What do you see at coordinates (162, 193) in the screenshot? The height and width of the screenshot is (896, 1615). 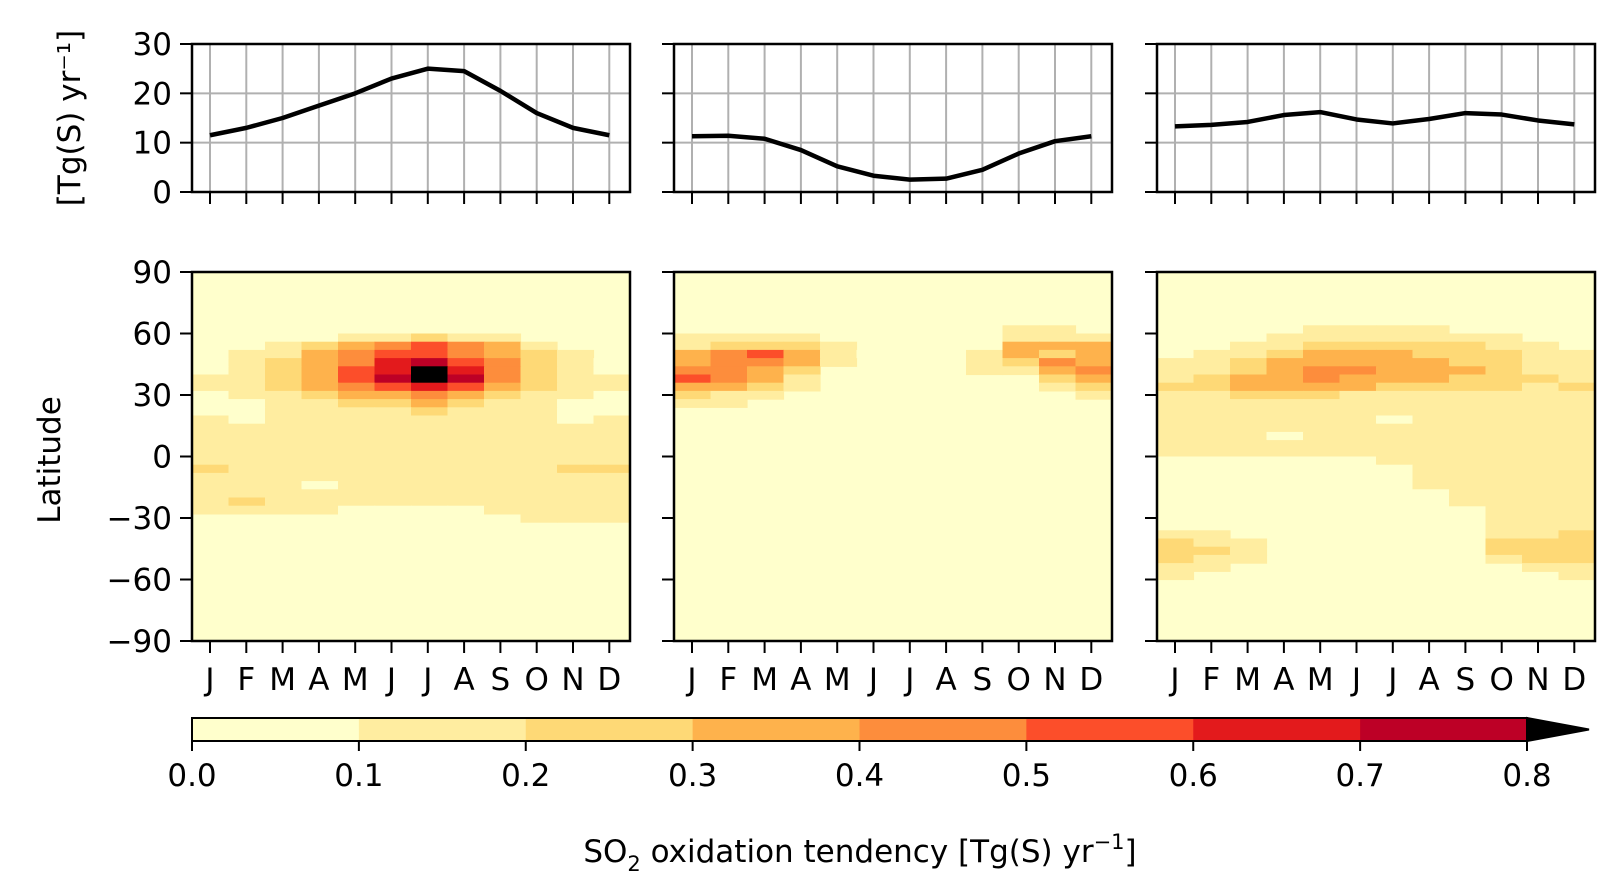 I see `y-tick-label: 0` at bounding box center [162, 193].